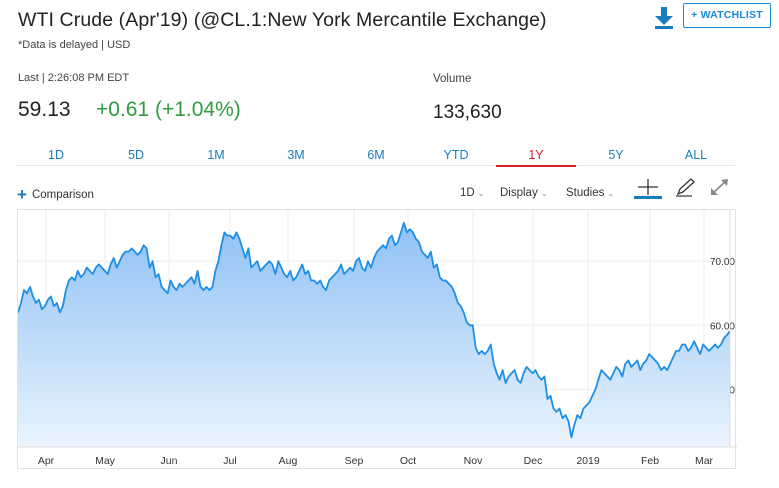  What do you see at coordinates (288, 461) in the screenshot?
I see `x-tick-label: Aug` at bounding box center [288, 461].